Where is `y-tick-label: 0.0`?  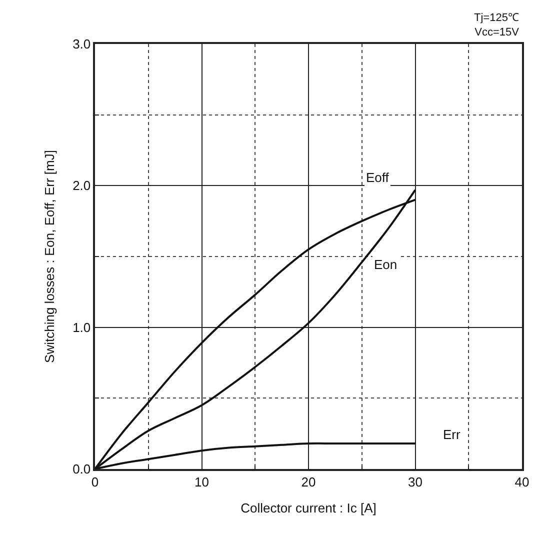
y-tick-label: 0.0 is located at coordinates (81, 469).